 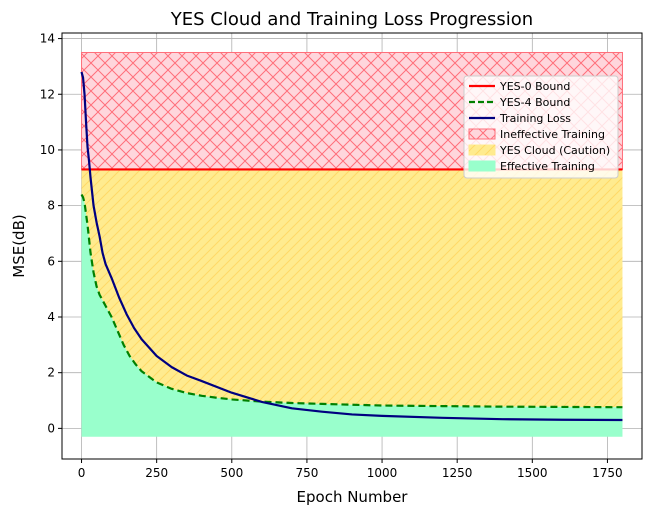 I want to click on legend-label-yes-4-bound: YES-4 Bound, so click(x=534, y=102).